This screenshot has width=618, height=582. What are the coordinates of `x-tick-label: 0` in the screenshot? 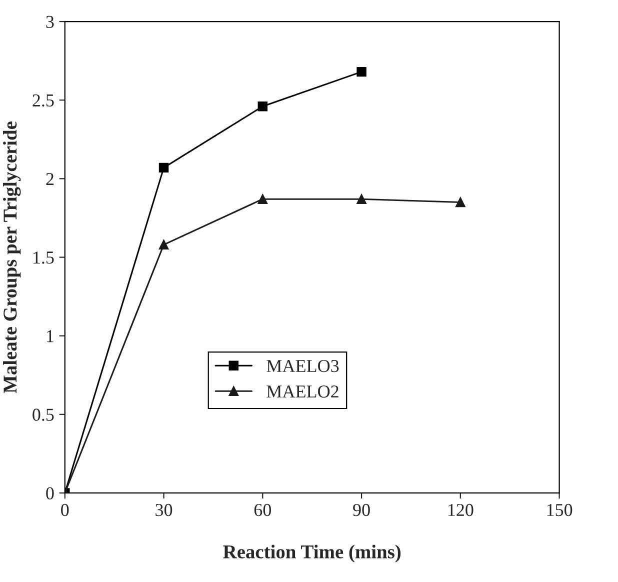 It's located at (65, 510).